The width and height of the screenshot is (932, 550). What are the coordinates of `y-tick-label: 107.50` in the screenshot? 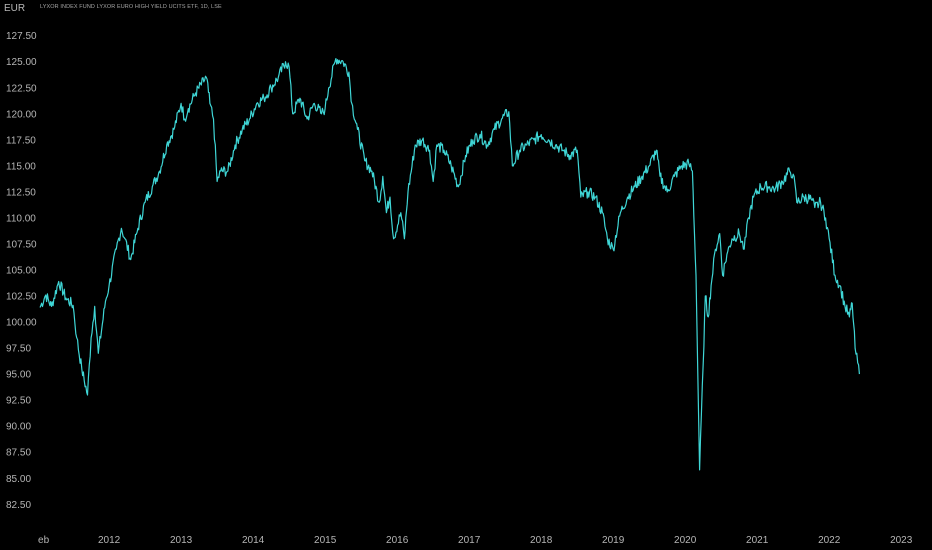 It's located at (21, 244).